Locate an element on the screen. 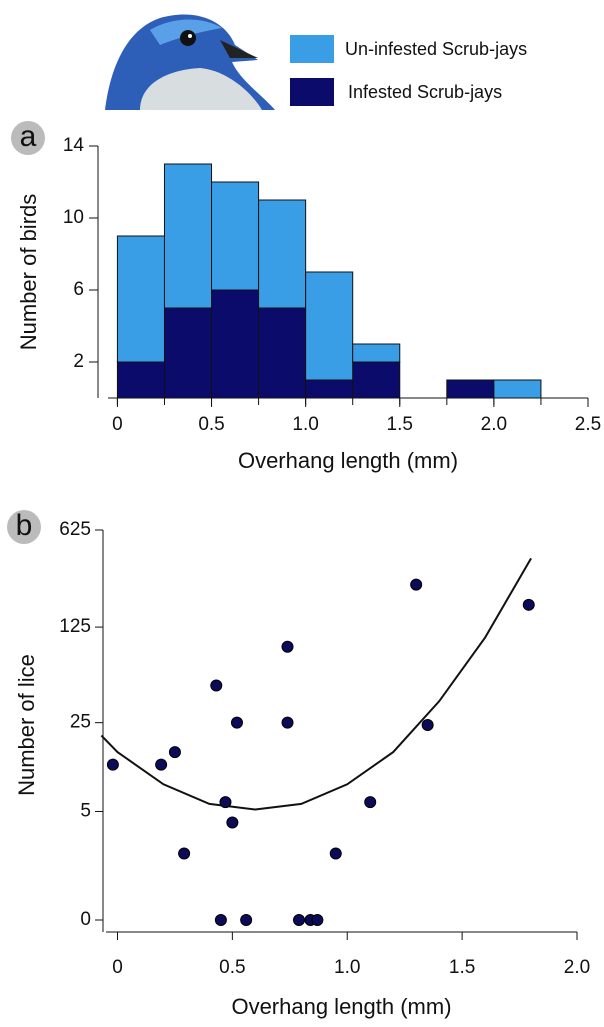 The width and height of the screenshot is (604, 1027). y-tick-label: 25 is located at coordinates (80, 722).